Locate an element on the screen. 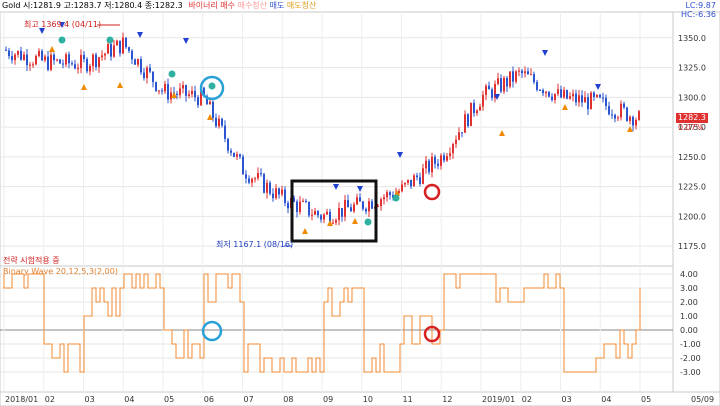  legend-sell-exit: 매도청산 is located at coordinates (301, 5).